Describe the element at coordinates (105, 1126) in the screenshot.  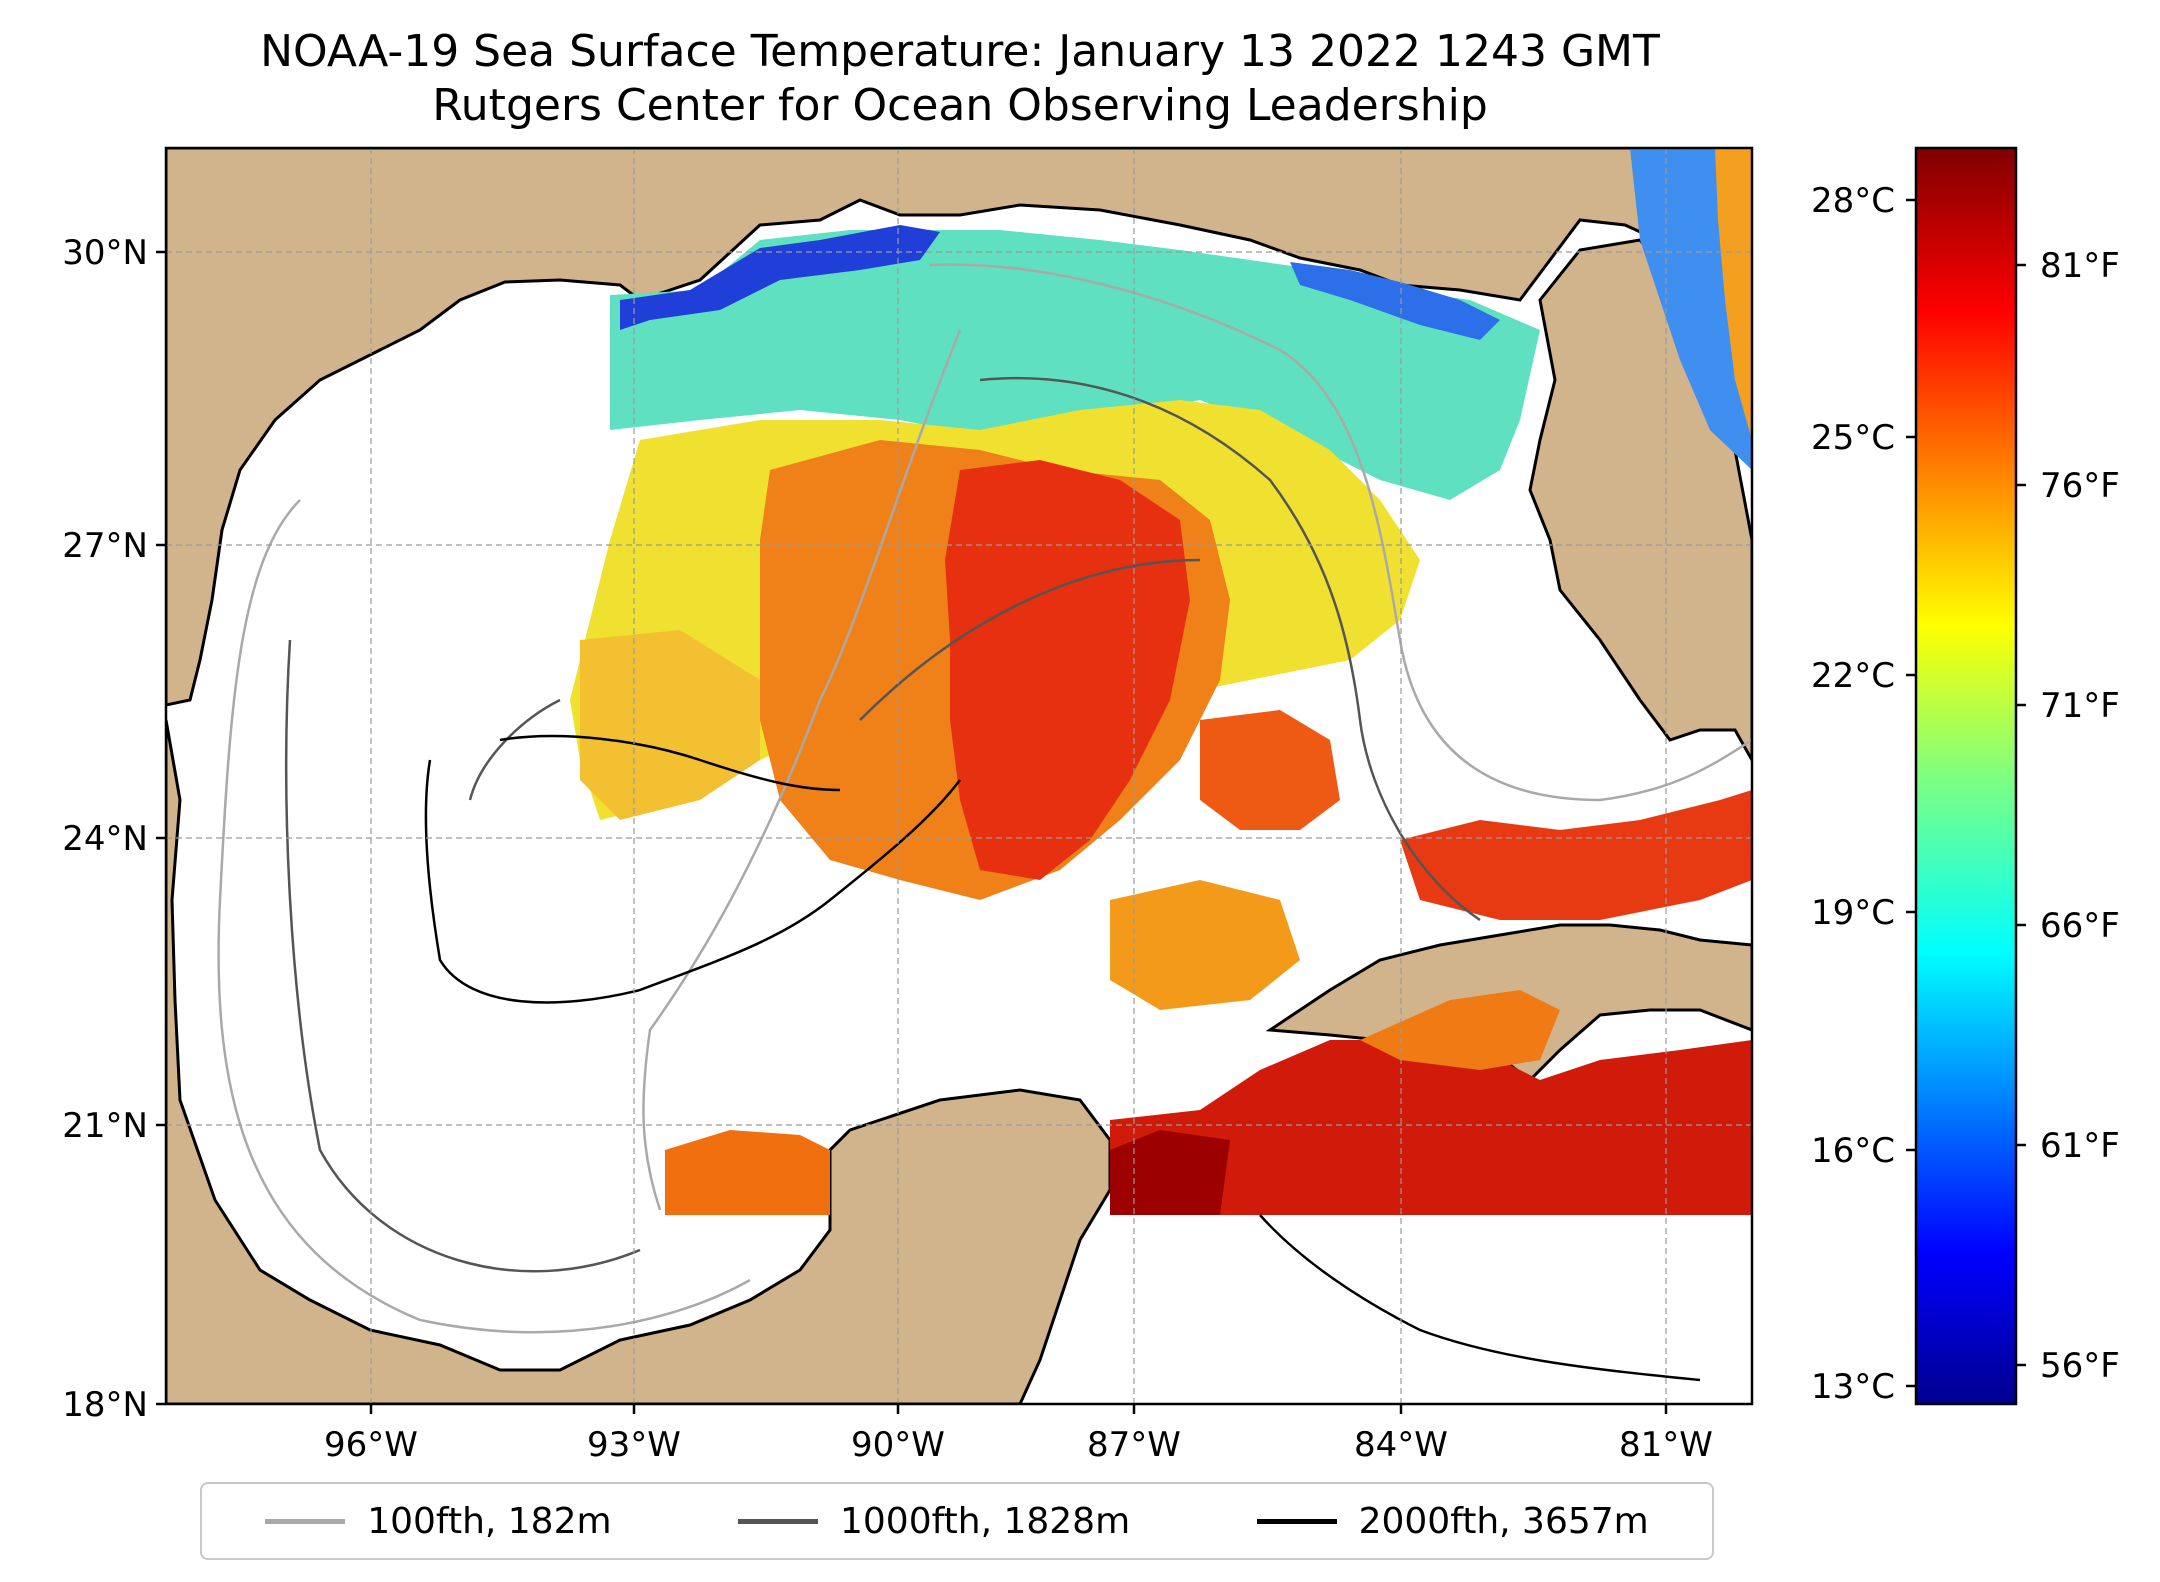
I see `lat-label-21n: 21°N` at that location.